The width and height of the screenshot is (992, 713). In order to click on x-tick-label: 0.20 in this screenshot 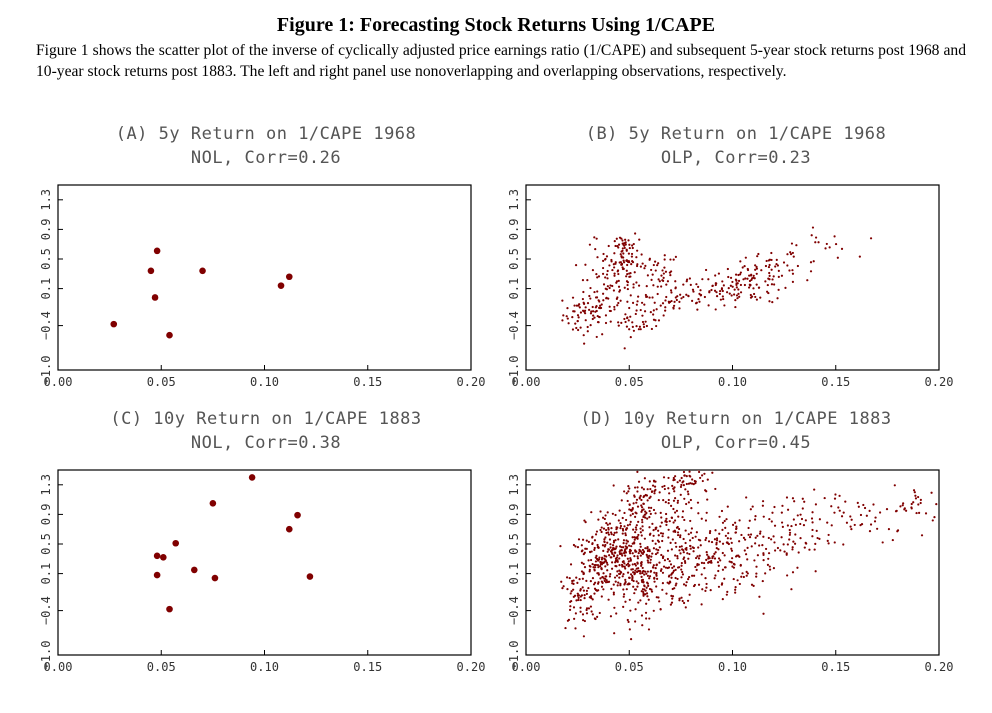, I will do `click(471, 382)`.